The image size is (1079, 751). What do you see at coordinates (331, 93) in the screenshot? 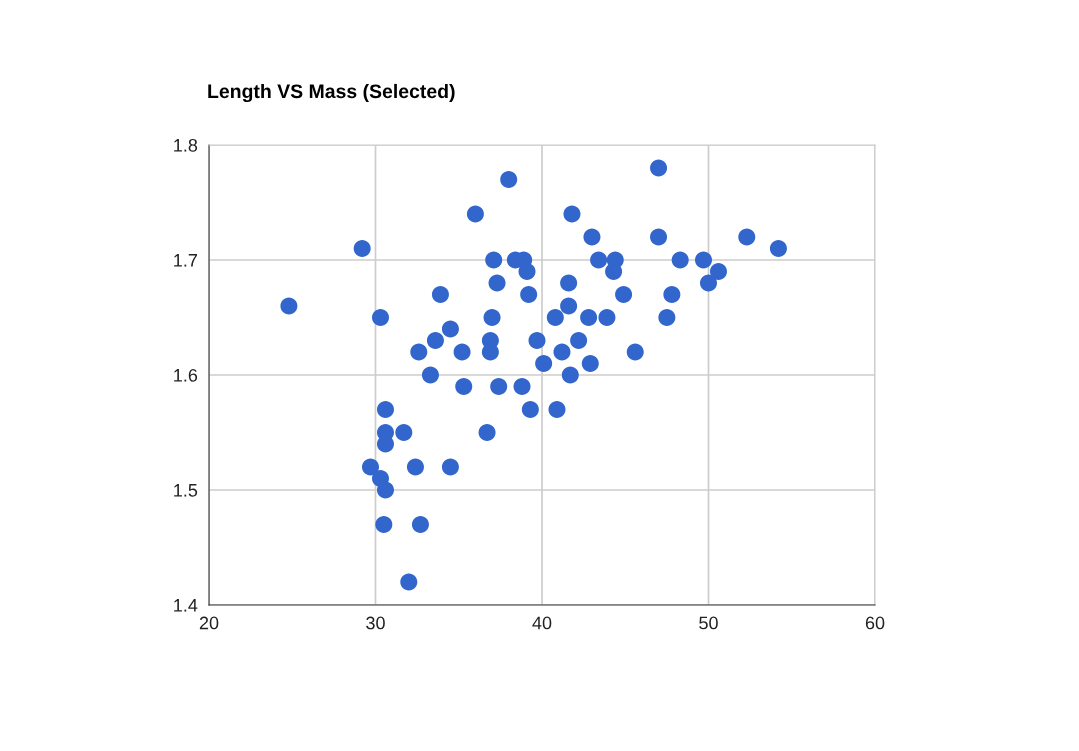
I see `chart-title: Length VS Mass (Selected)` at bounding box center [331, 93].